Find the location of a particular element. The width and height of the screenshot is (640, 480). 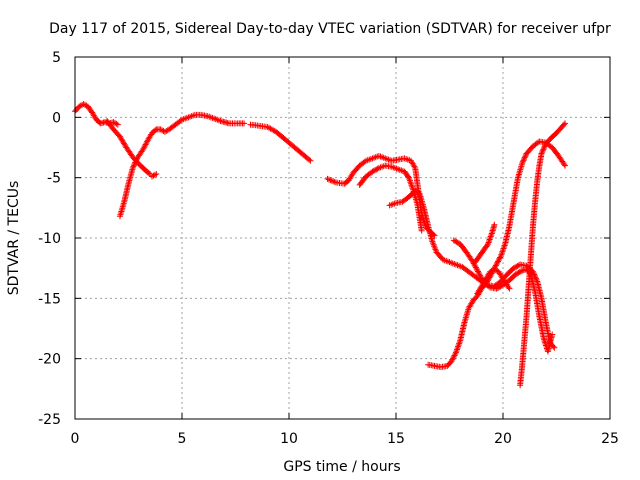

y-tick-label: -25 is located at coordinates (49, 420).